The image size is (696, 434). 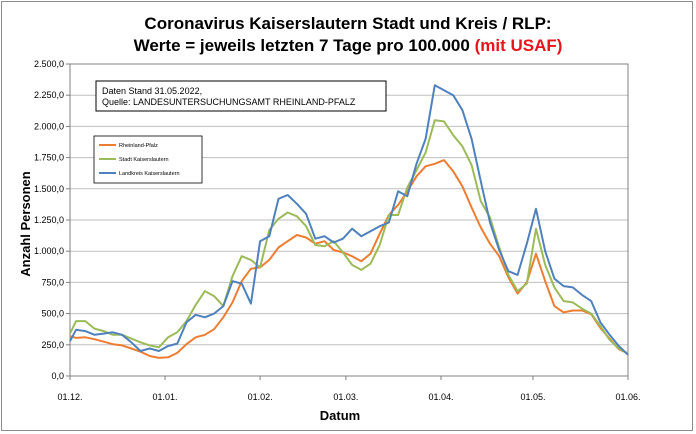 What do you see at coordinates (49, 189) in the screenshot?
I see `y-tick-label: 1.500,0` at bounding box center [49, 189].